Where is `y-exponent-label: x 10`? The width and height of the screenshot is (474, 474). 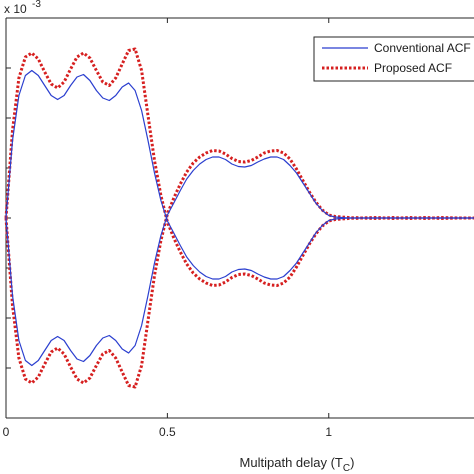
y-exponent-label: x 10 is located at coordinates (15, 9).